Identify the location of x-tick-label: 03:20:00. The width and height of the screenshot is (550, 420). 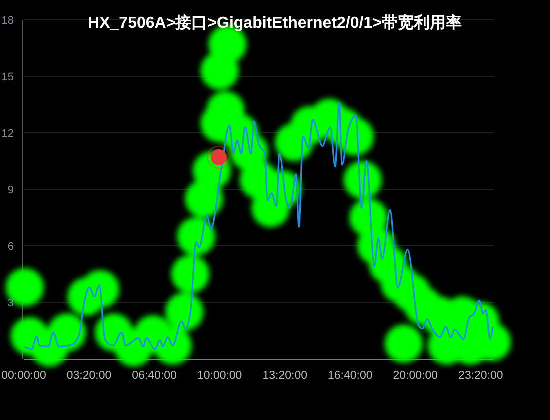
(89, 376).